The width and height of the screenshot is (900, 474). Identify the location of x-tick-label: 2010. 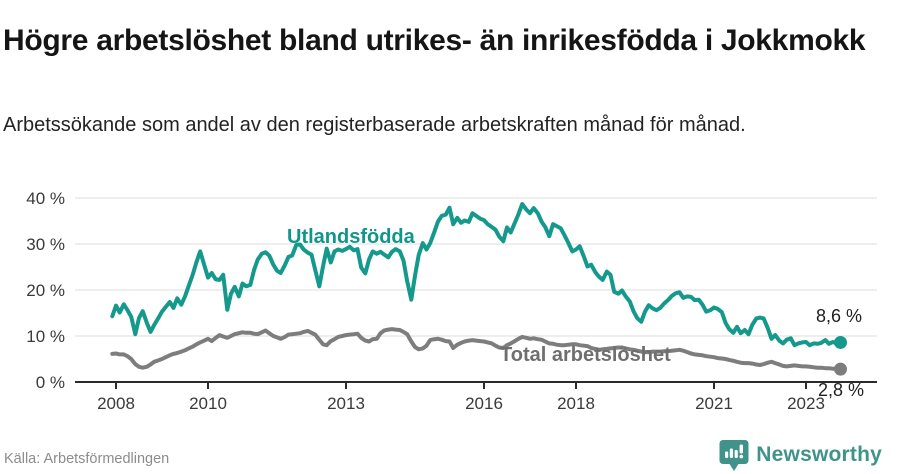
(208, 403).